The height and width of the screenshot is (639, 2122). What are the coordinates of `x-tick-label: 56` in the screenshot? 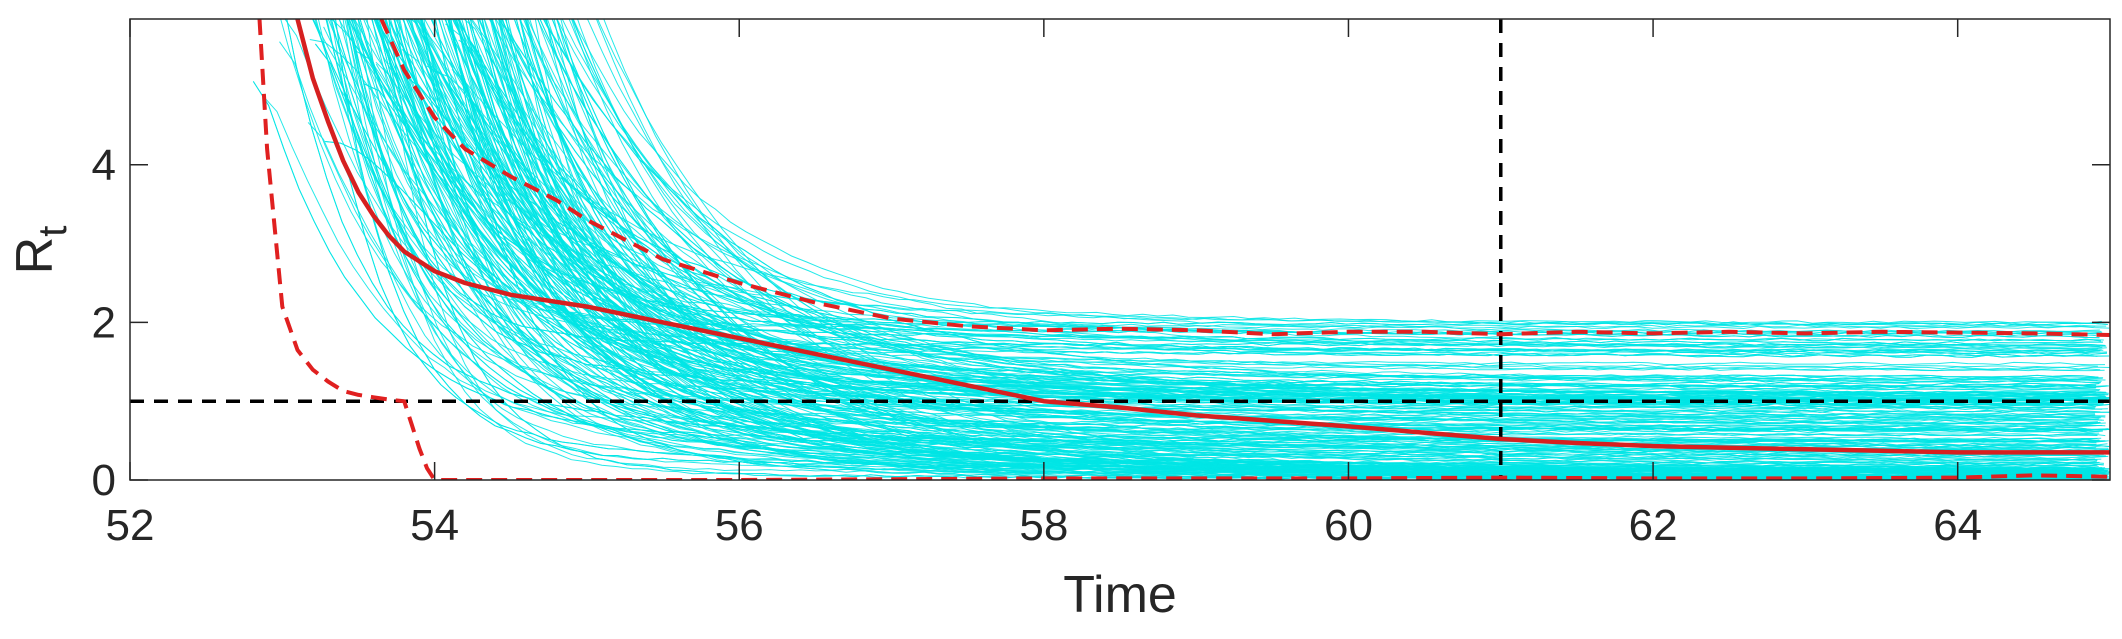 It's located at (739, 525).